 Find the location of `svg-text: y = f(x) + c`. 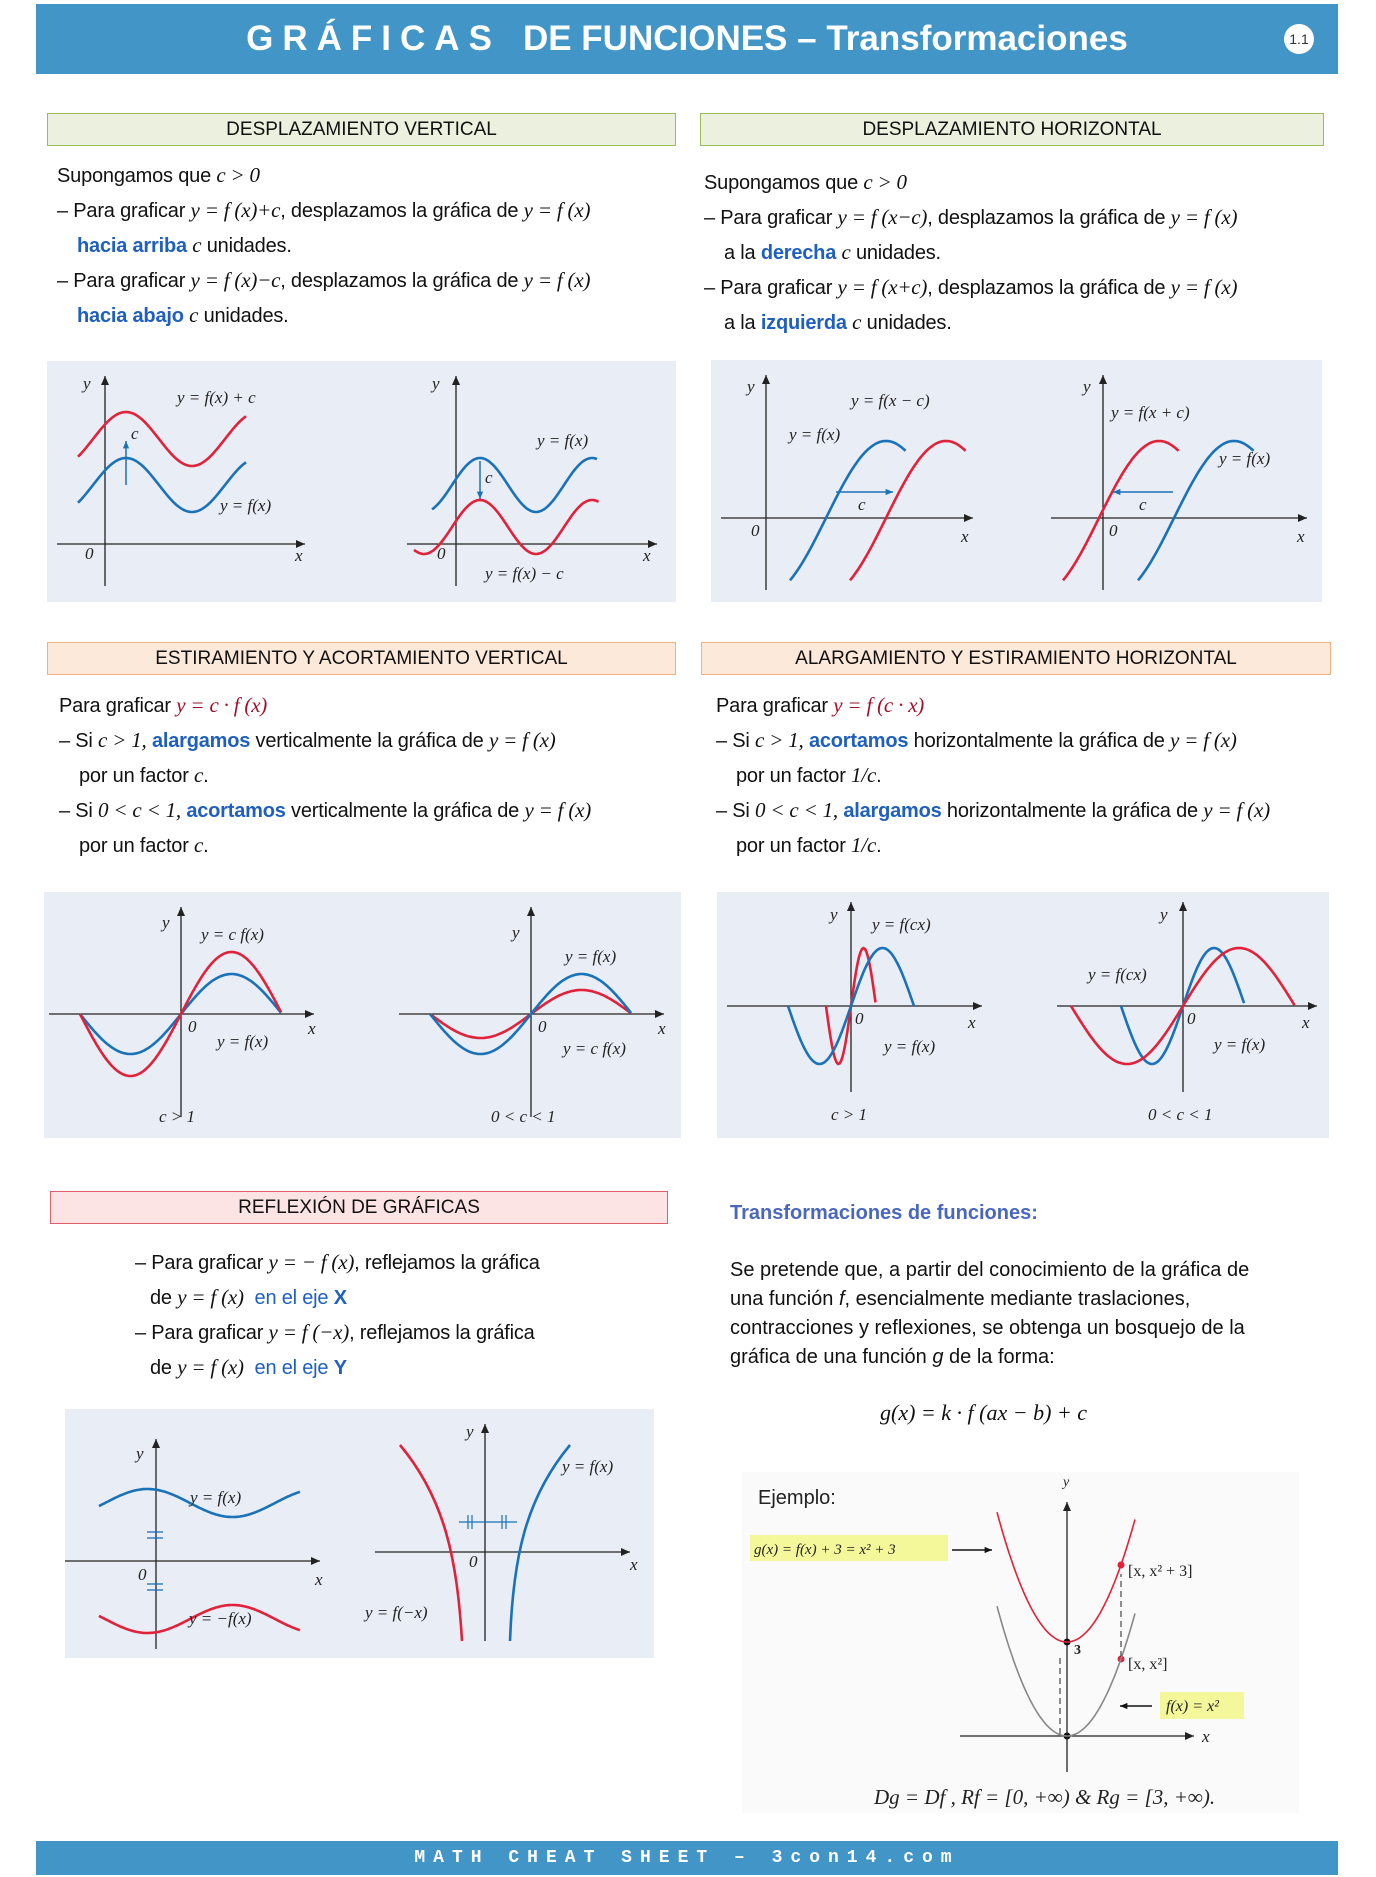

svg-text: y = f(x) + c is located at coordinates (215, 397).